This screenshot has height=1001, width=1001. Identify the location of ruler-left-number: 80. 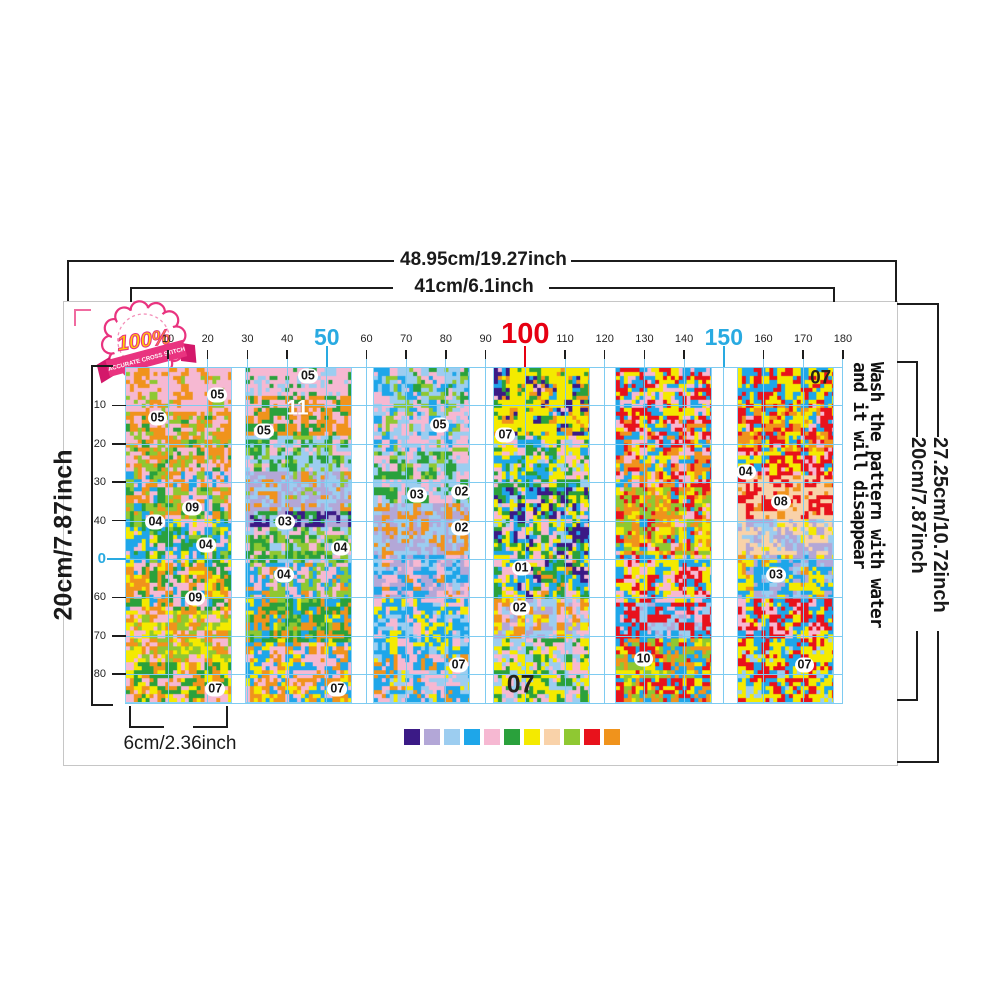
(99, 674).